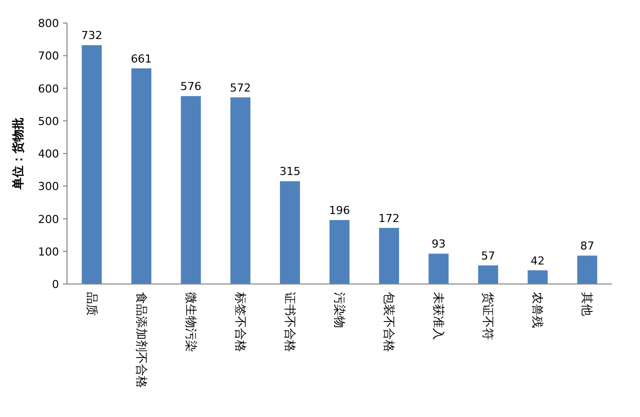  Describe the element at coordinates (289, 171) in the screenshot. I see `data-label: 315` at that location.